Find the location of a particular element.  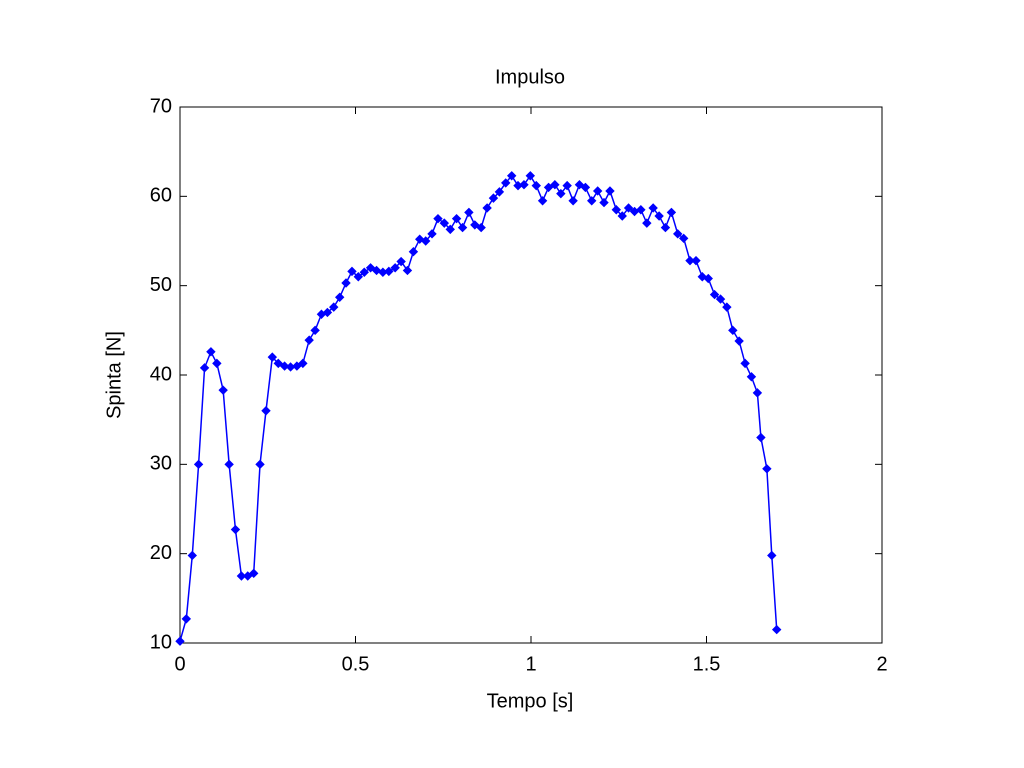

y-tick-label: 20 is located at coordinates (161, 553).